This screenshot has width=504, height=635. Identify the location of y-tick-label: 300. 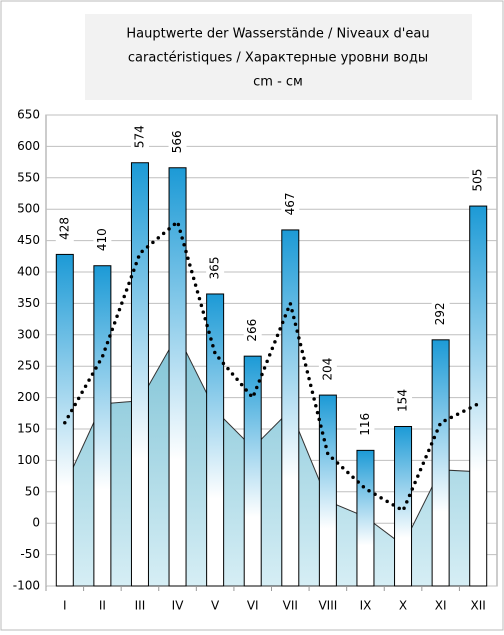
(28, 334).